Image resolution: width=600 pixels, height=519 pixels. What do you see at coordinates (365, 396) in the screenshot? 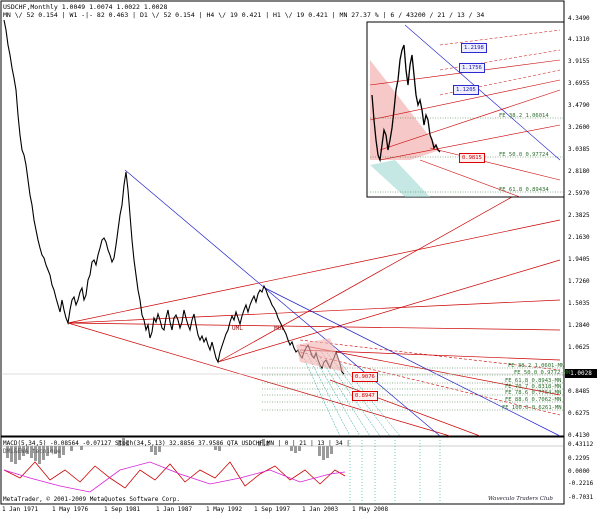
I see `price-target-box: 0.8947` at bounding box center [365, 396].